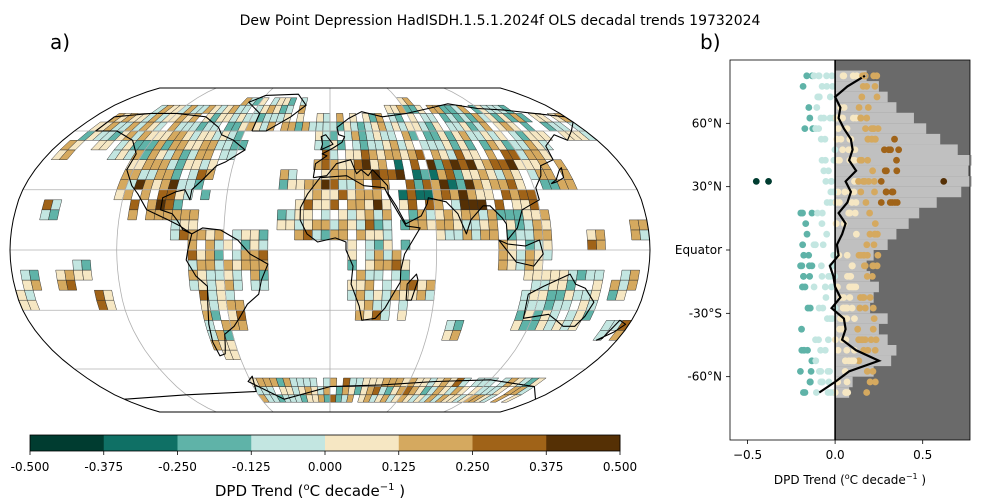 The height and width of the screenshot is (500, 1000). I want to click on coastline, so click(227, 292).